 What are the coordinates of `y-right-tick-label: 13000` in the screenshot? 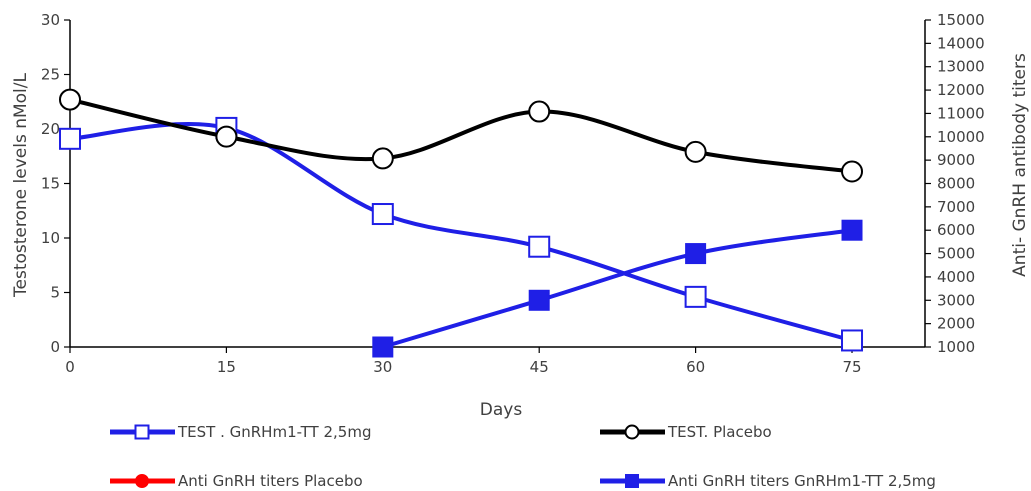 It's located at (961, 67).